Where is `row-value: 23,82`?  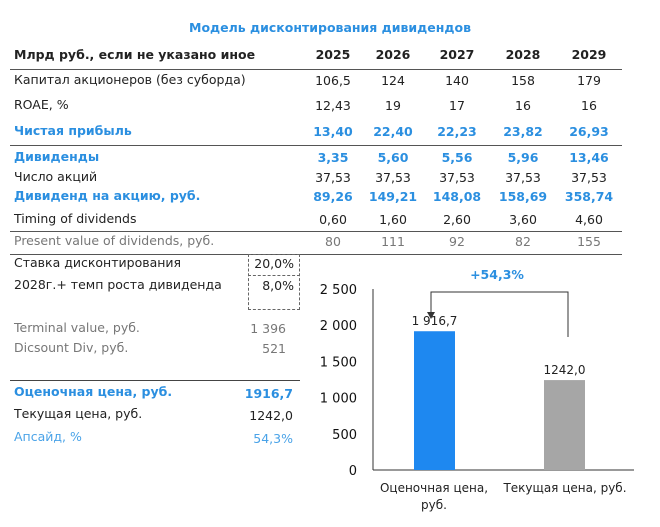
row-value: 23,82 is located at coordinates (523, 131).